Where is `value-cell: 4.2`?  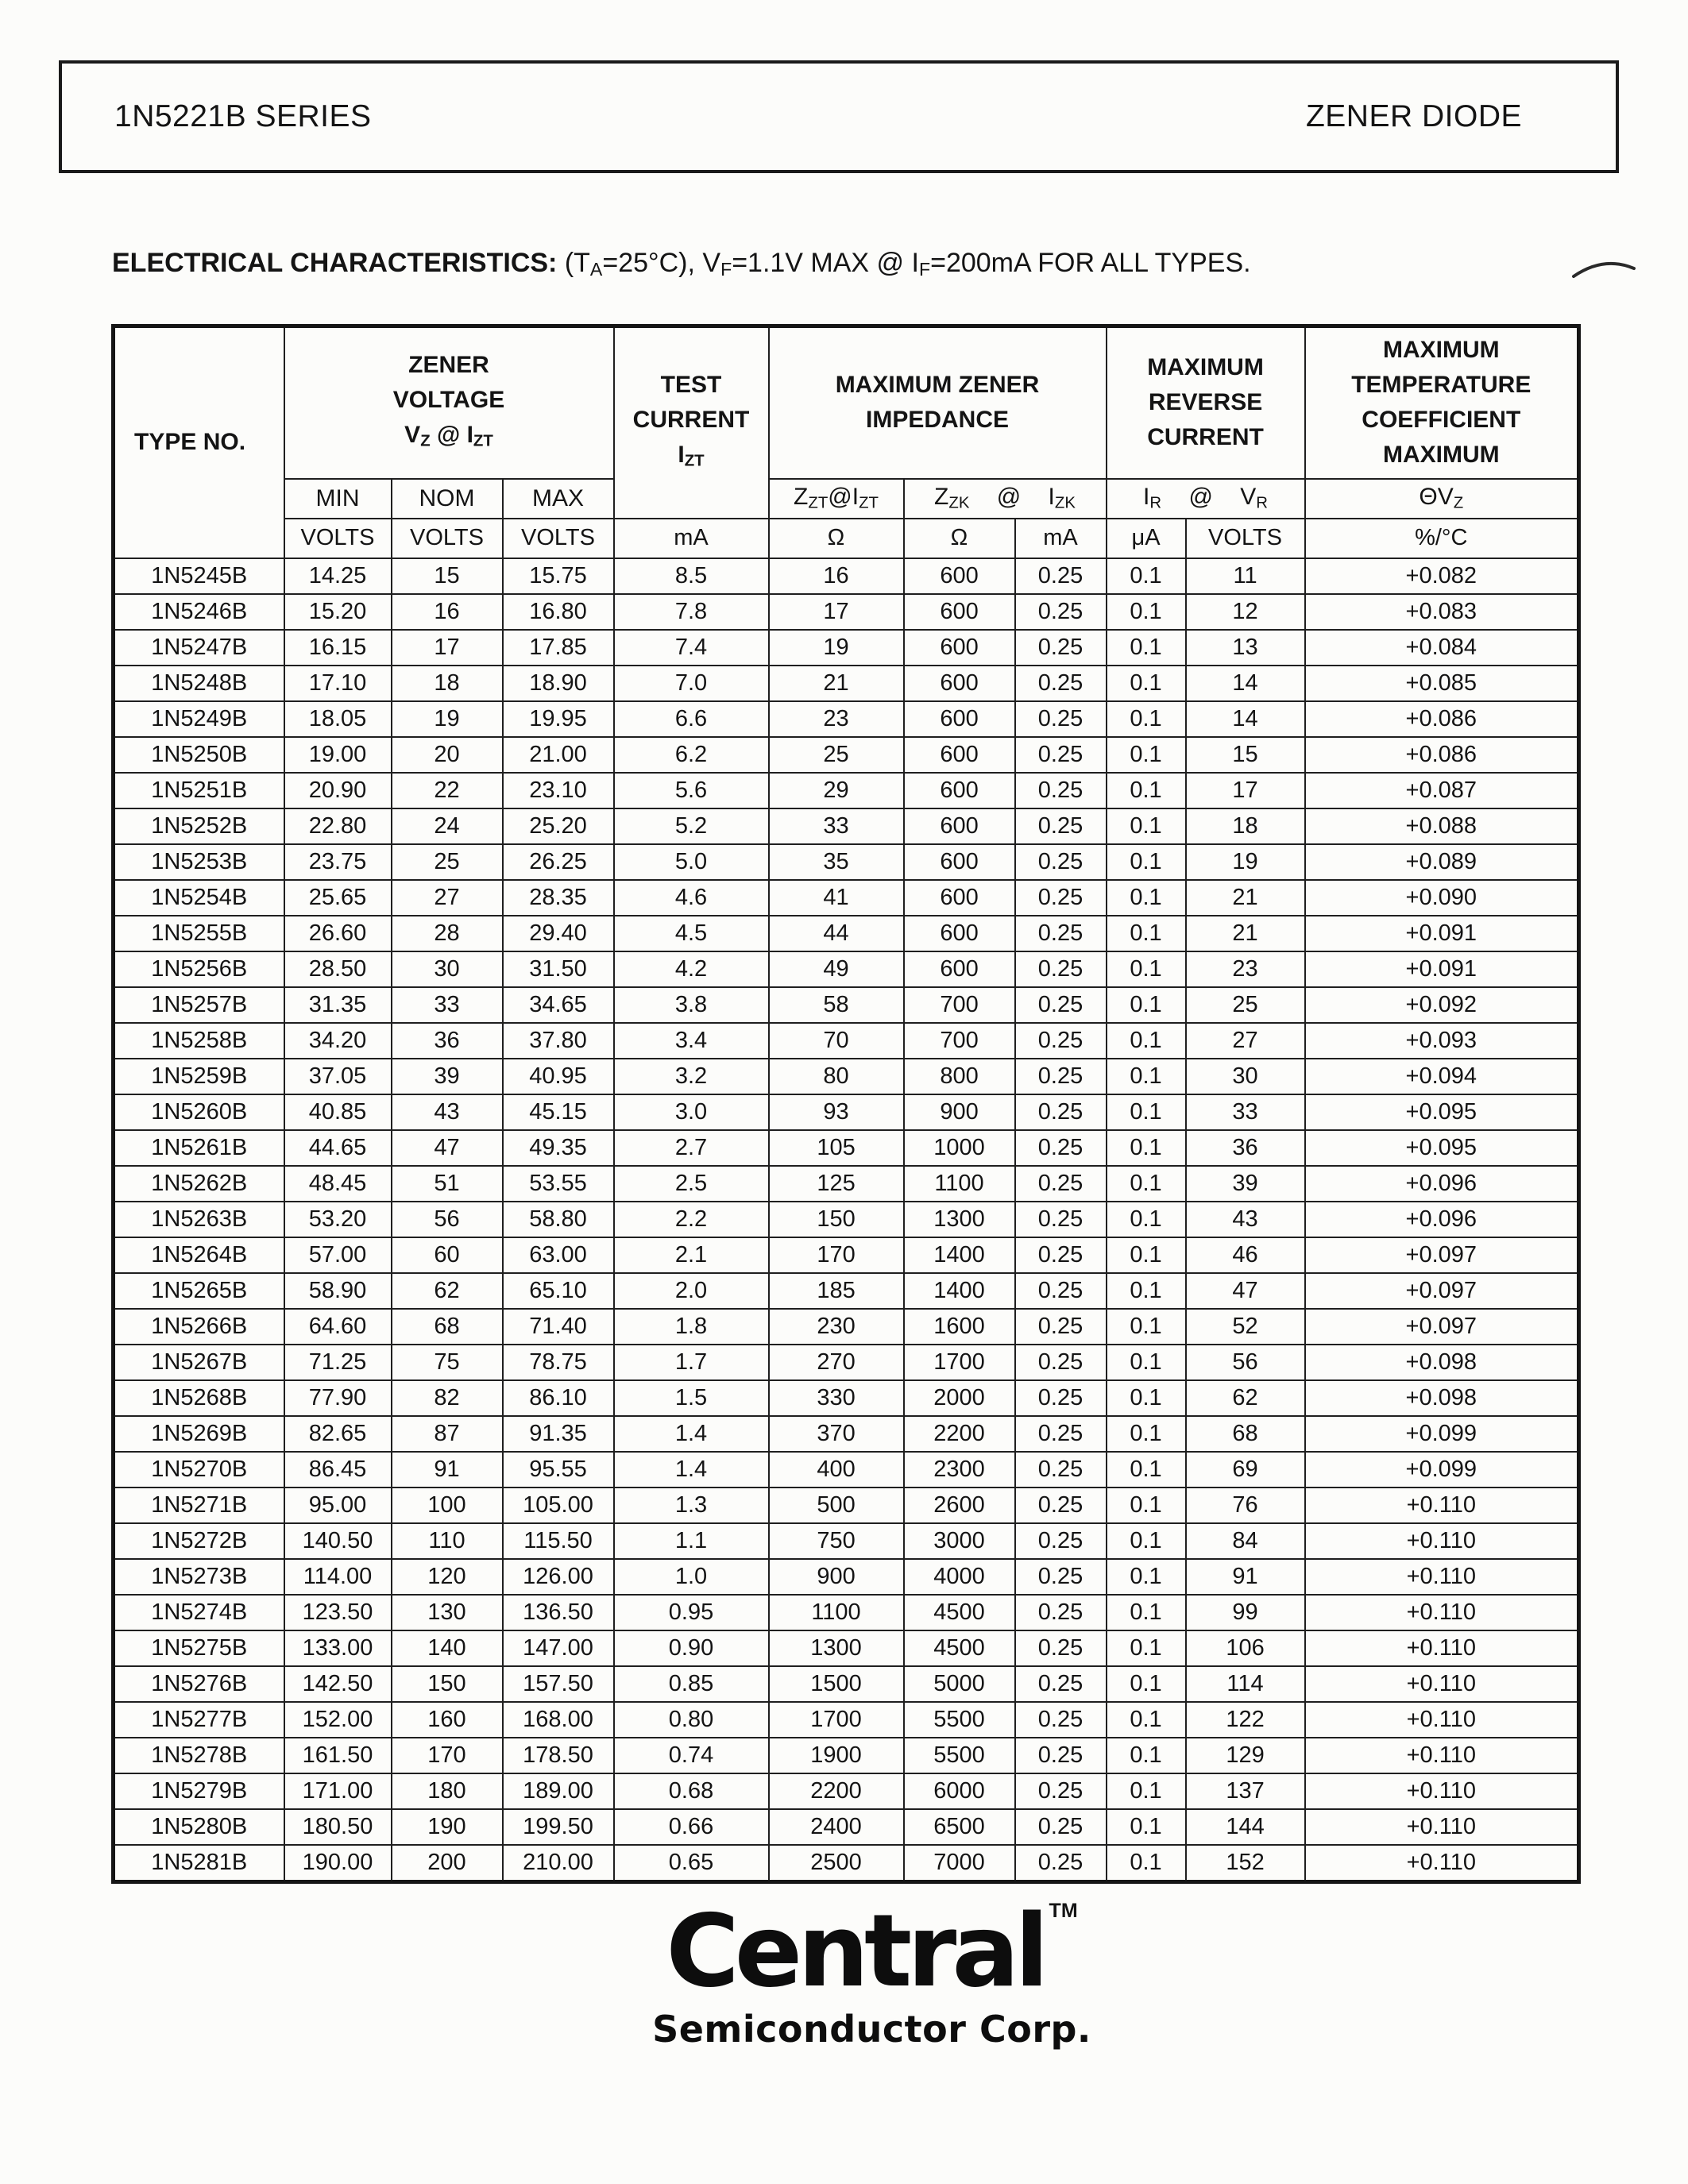
value-cell: 4.2 is located at coordinates (691, 969).